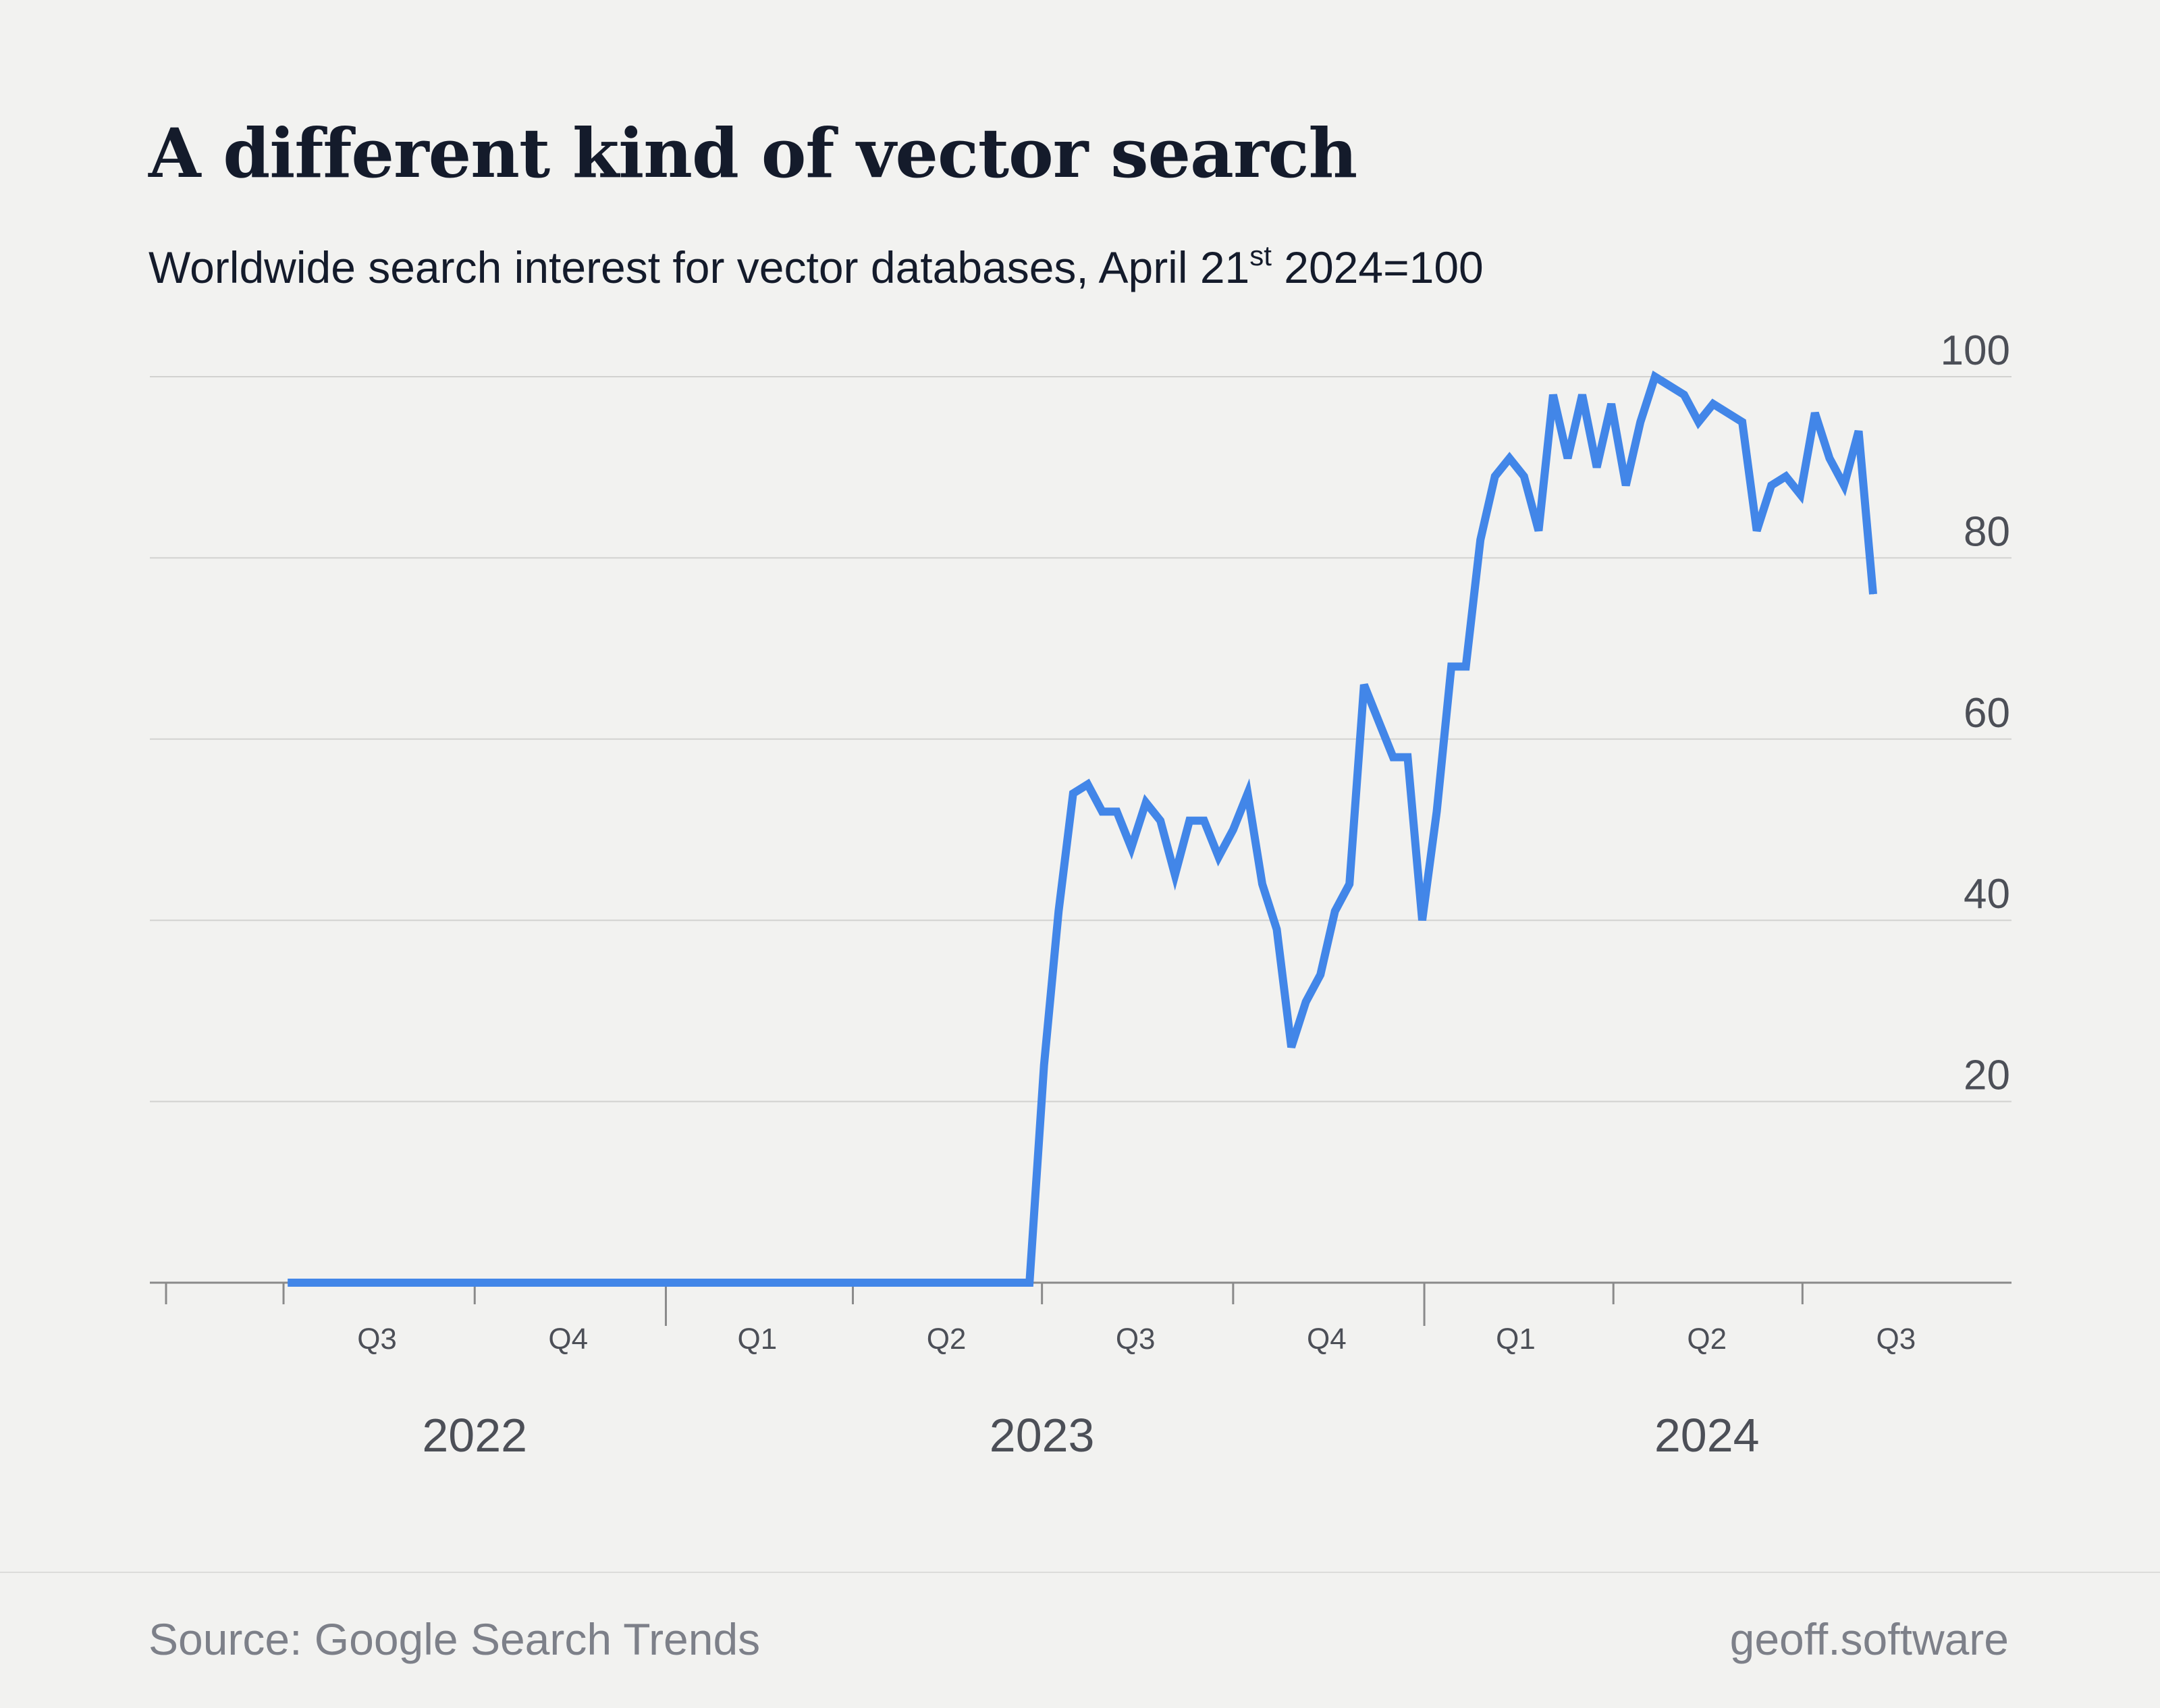 The width and height of the screenshot is (2160, 1708). Describe the element at coordinates (1080, 1572) in the screenshot. I see `footer-divider` at that location.